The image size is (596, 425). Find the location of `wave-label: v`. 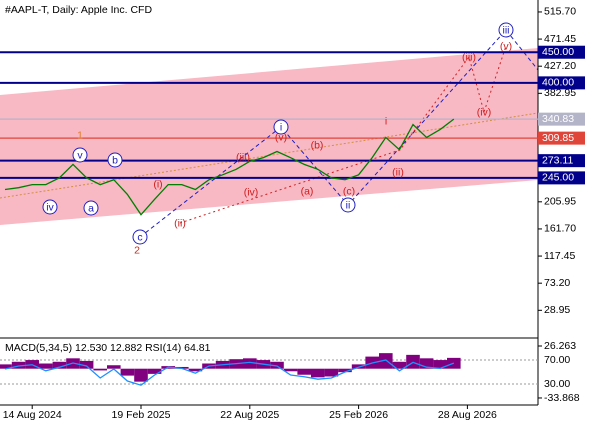

wave-label: v is located at coordinates (80, 155).